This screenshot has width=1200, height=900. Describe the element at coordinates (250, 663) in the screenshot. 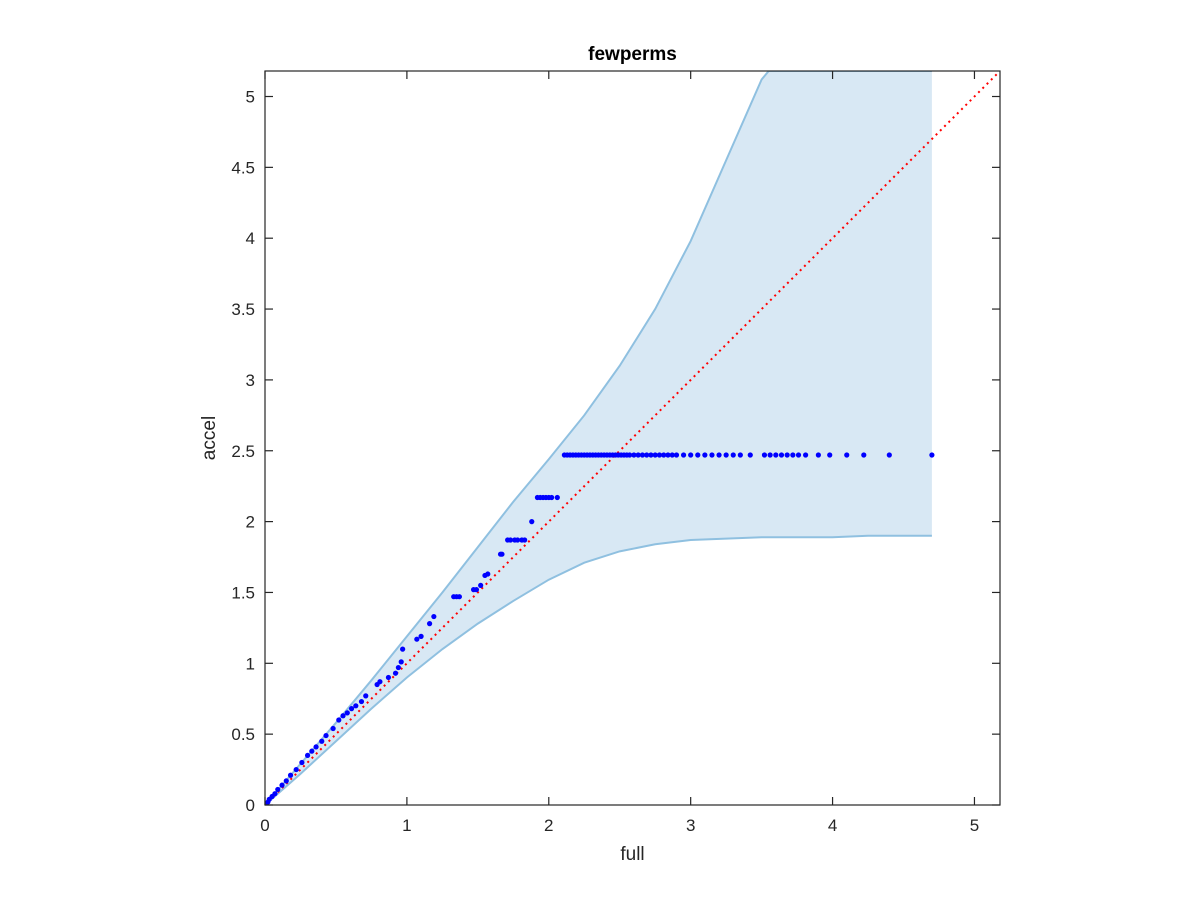

I see `y-tick-label: 1` at that location.